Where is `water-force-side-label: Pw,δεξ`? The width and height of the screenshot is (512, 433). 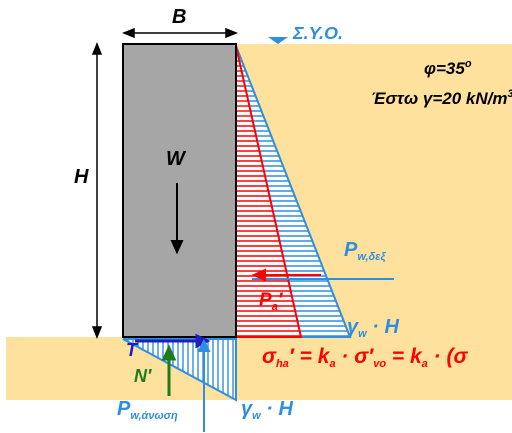
water-force-side-label: Pw,δεξ is located at coordinates (365, 251).